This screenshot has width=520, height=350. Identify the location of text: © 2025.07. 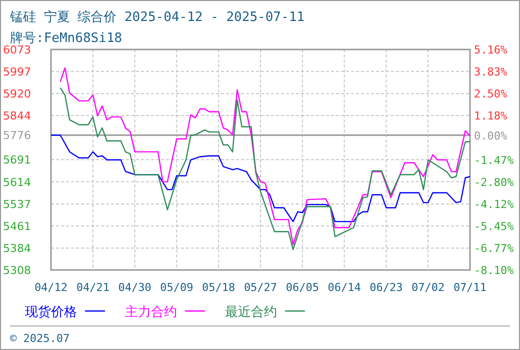
(40, 338).